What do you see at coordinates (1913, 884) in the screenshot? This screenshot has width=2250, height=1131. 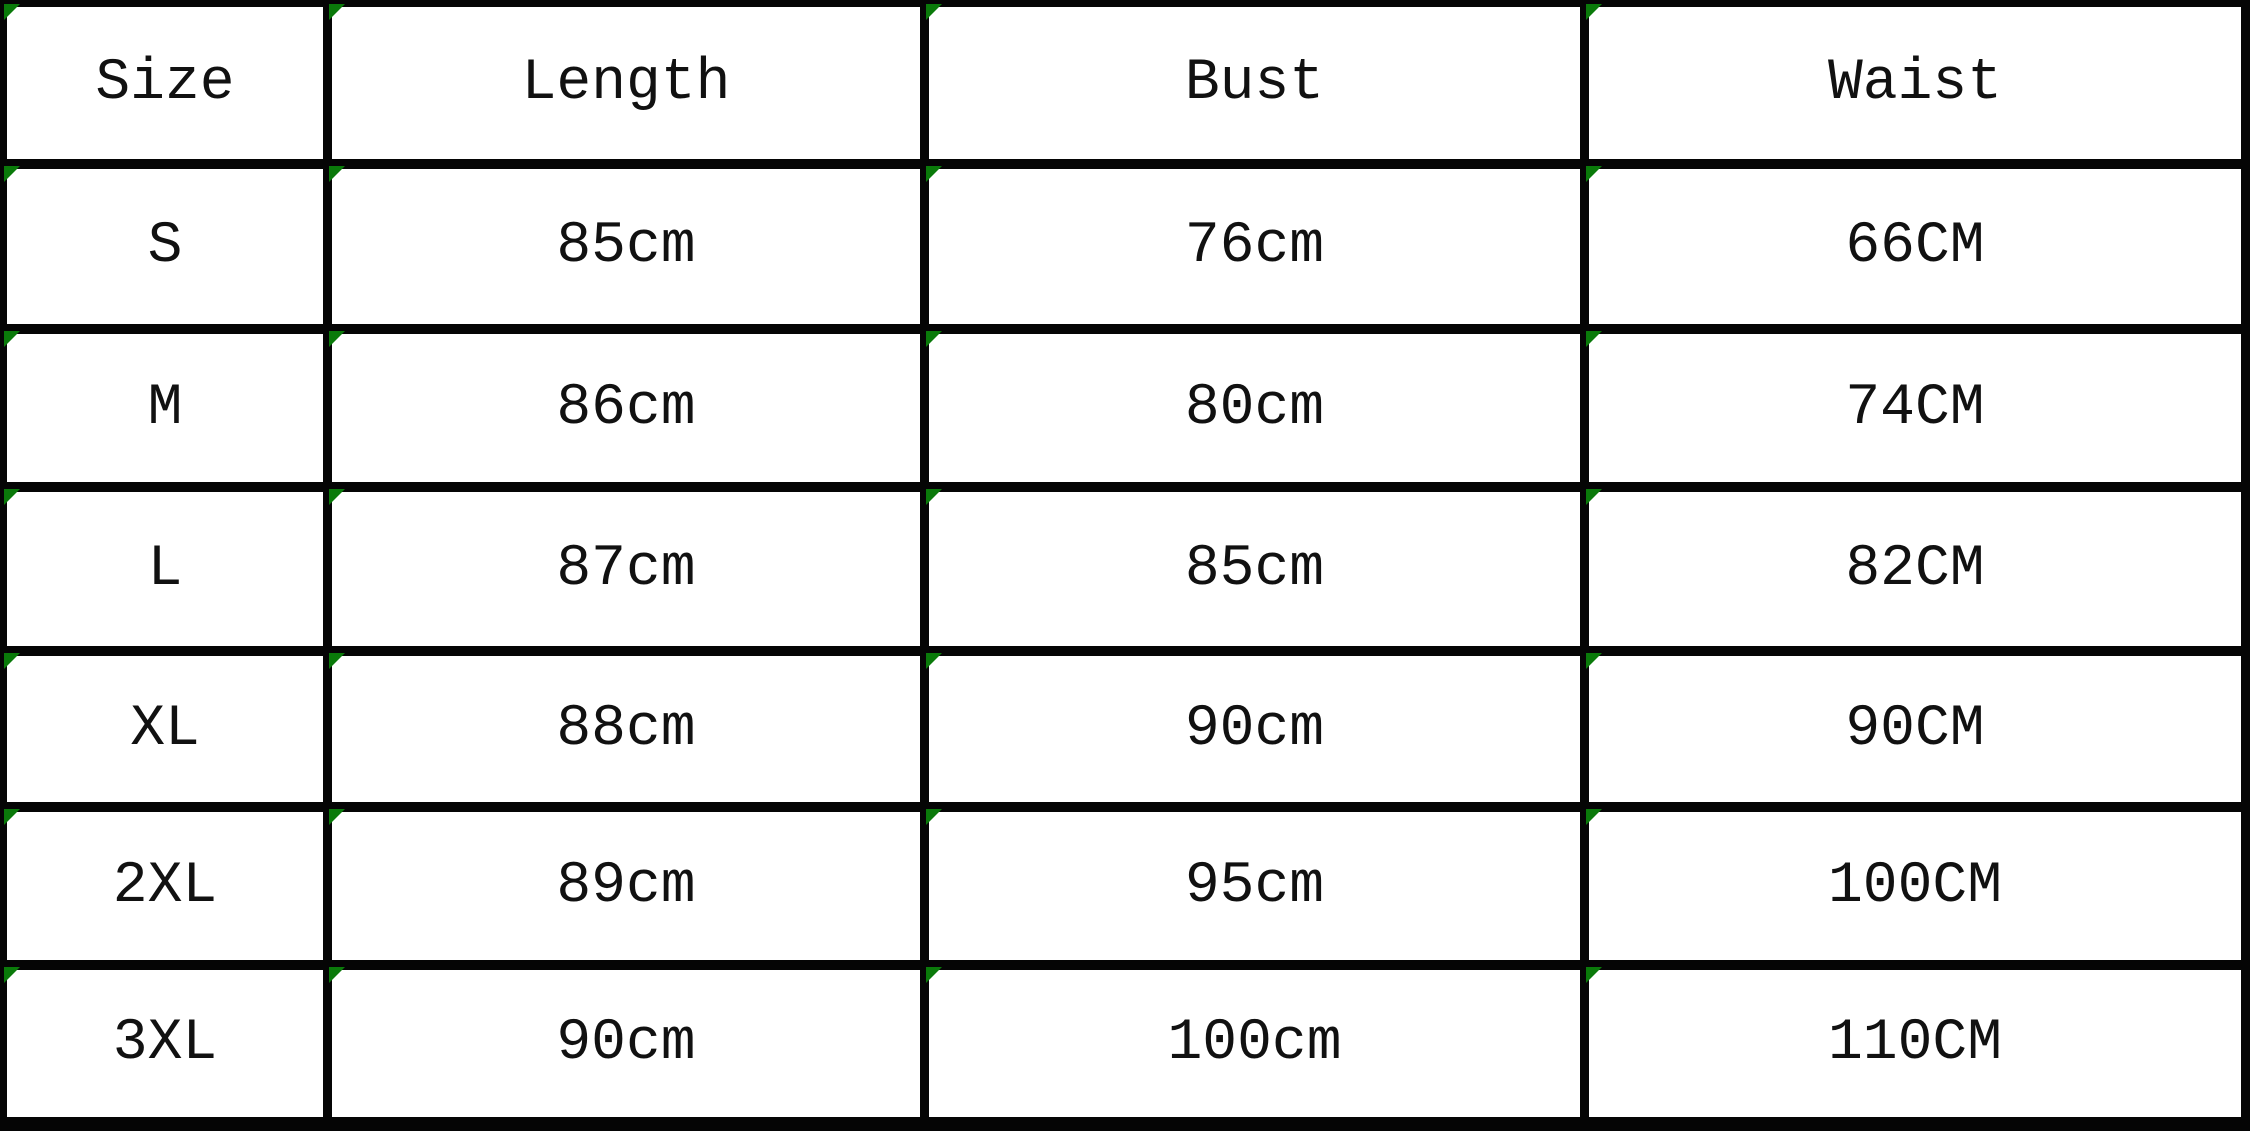 I see `cell-waist: 100CM` at bounding box center [1913, 884].